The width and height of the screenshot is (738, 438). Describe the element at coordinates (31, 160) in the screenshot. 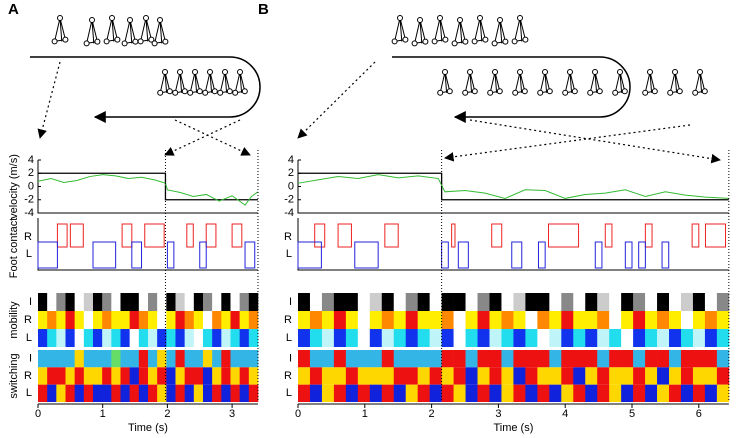

I see `y-tick-label: 4` at that location.